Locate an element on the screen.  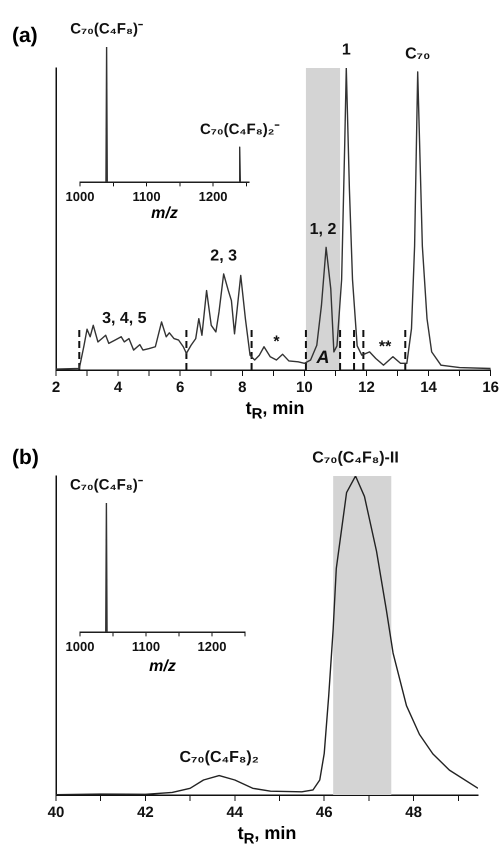
x-tick-label: 44 is located at coordinates (235, 813).